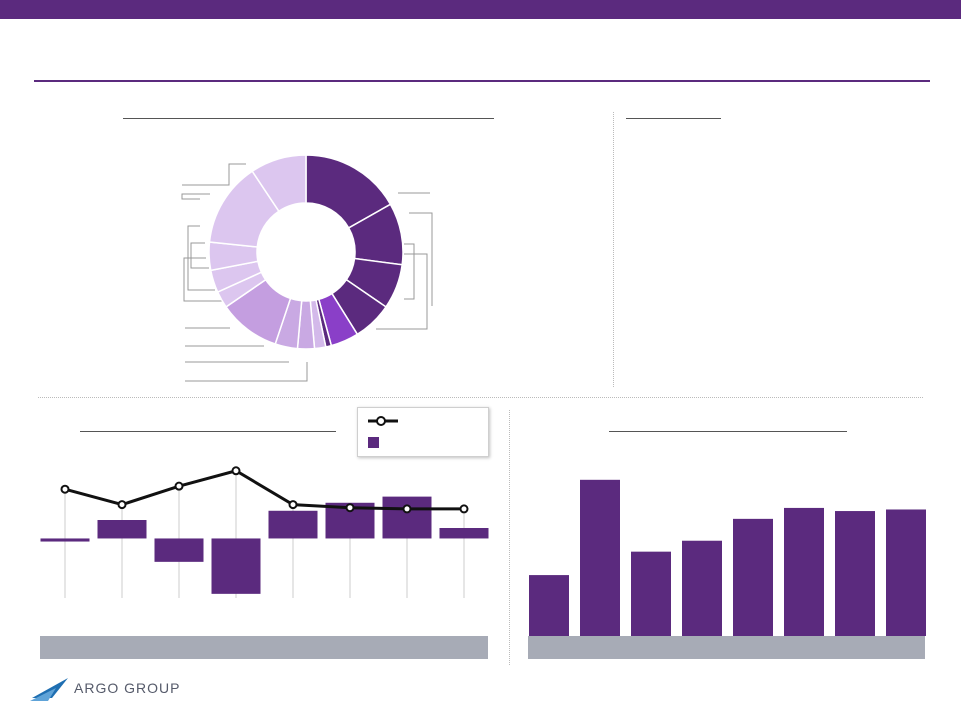 The height and width of the screenshot is (705, 961). Describe the element at coordinates (373, 442) in the screenshot. I see `legend-bar-swatch-icon` at that location.